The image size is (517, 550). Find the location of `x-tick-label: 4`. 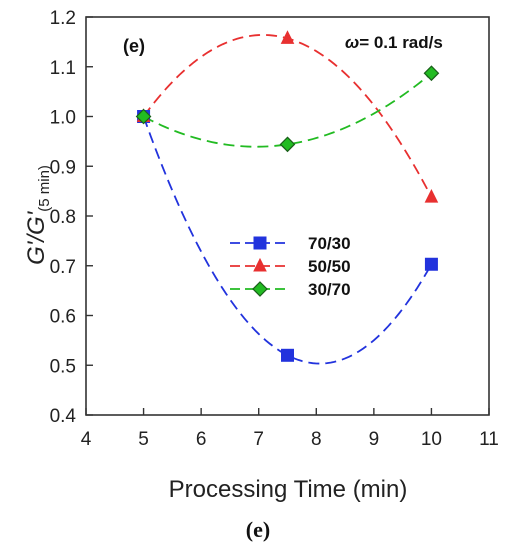

x-tick-label: 4 is located at coordinates (86, 439).